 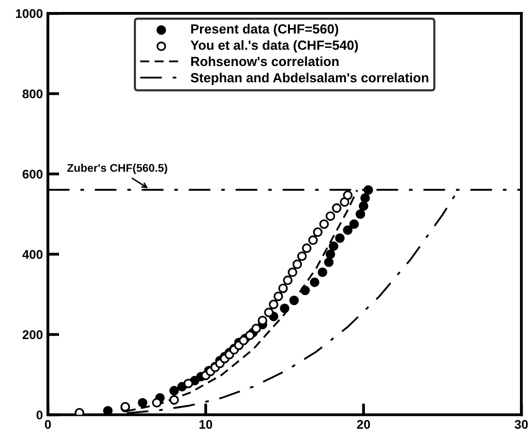 What do you see at coordinates (264, 30) in the screenshot?
I see `legend-label: Present data (CHF=560)` at bounding box center [264, 30].